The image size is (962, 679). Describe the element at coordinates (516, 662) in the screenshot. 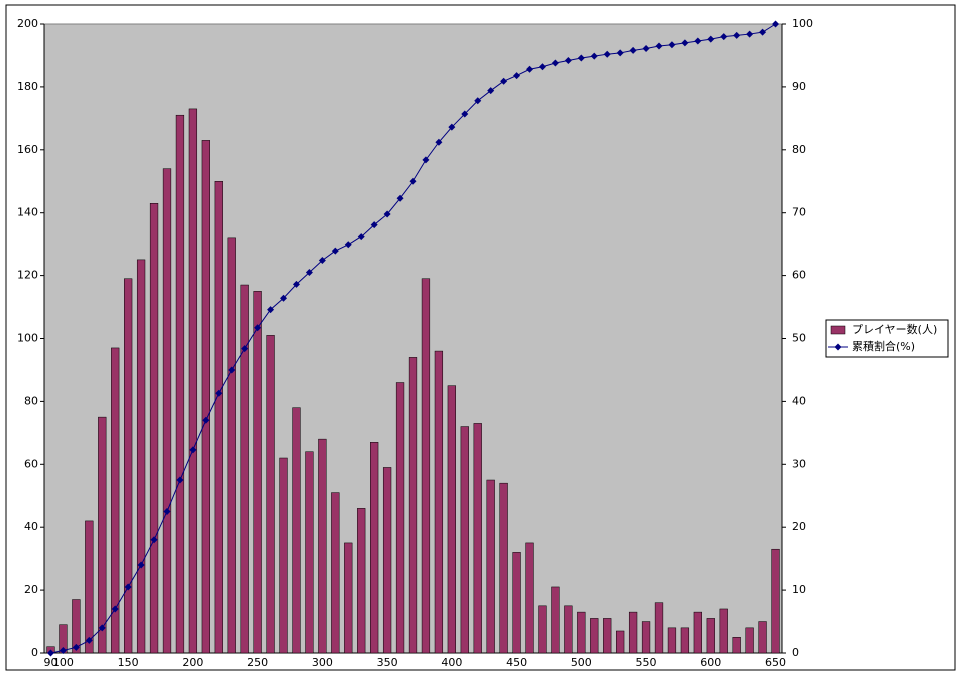

I see `x-tick-label: 450` at that location.